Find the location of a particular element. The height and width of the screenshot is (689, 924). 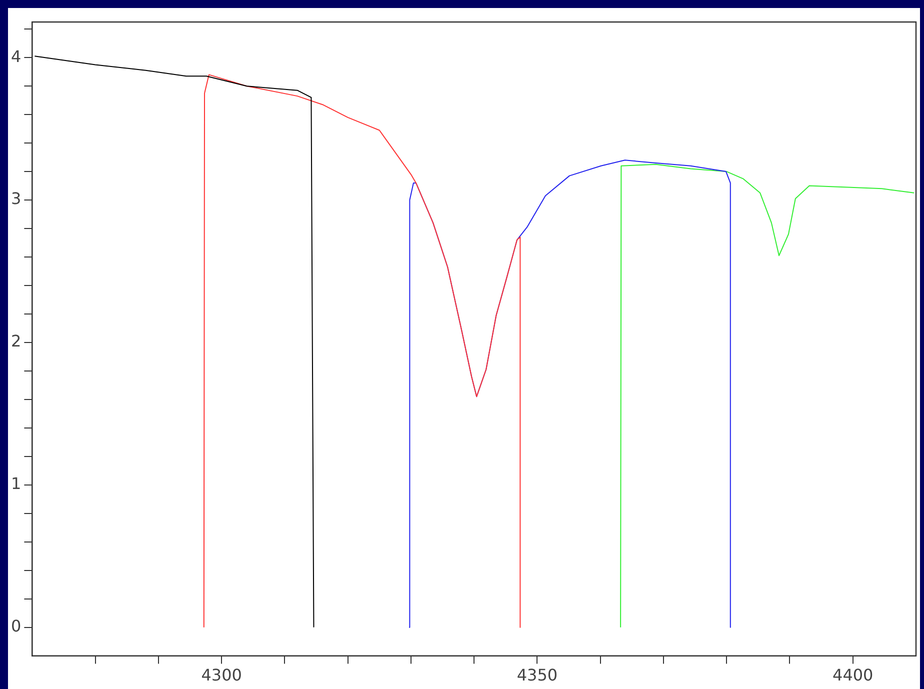

y-tick-label: 3 is located at coordinates (16, 198).